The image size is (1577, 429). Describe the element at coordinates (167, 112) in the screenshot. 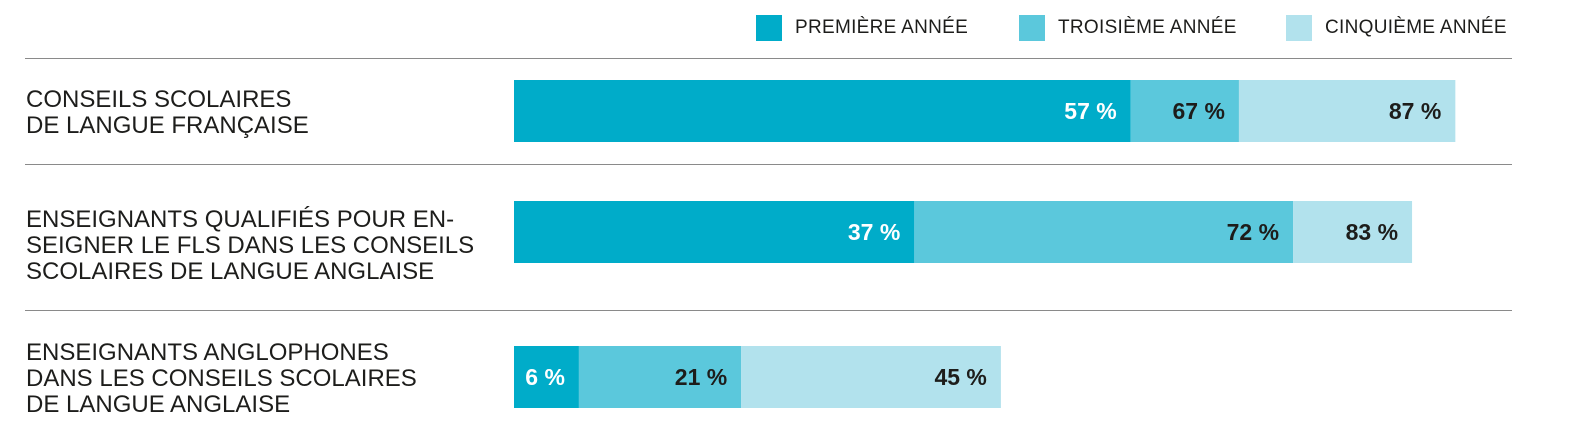

I see `row-label-conseils-francais: CONSEILS SCOLAIRES DE LANGUE FRANÇAISE` at that location.